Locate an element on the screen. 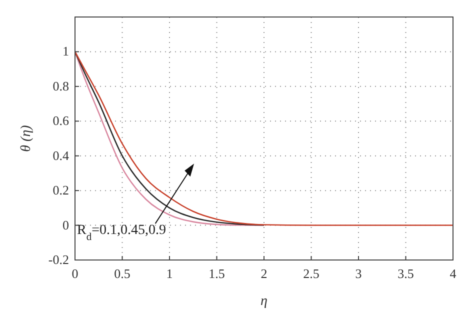 This screenshot has width=474, height=325. y-axis-title: θ (η) is located at coordinates (26, 138).